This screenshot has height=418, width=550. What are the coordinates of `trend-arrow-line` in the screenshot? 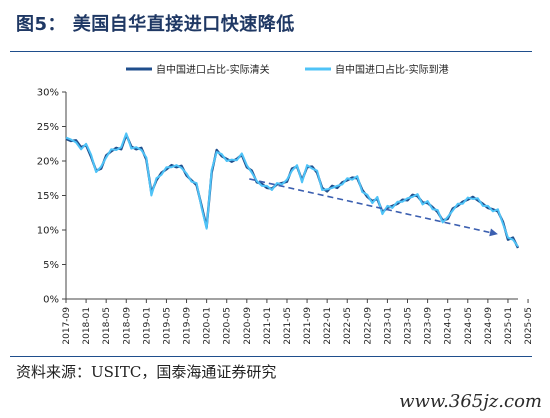 It's located at (372, 206).